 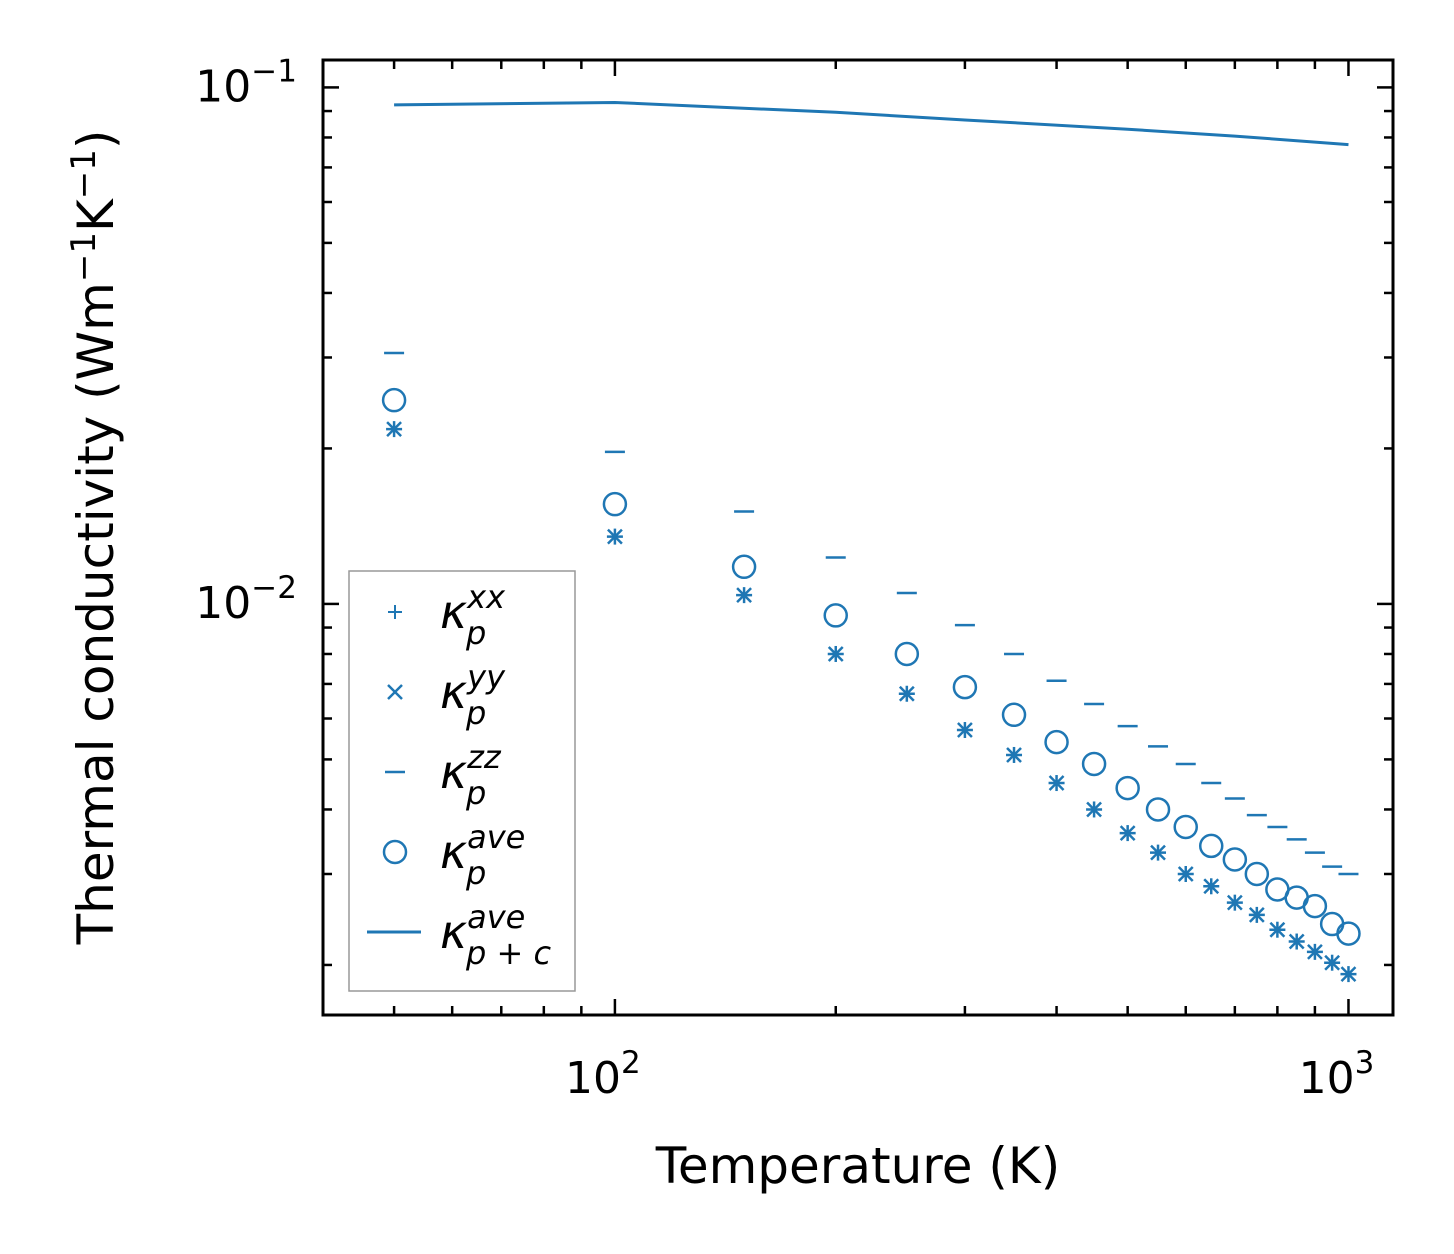 I want to click on point-kappa_p^yy-1000, so click(x=1348, y=974).